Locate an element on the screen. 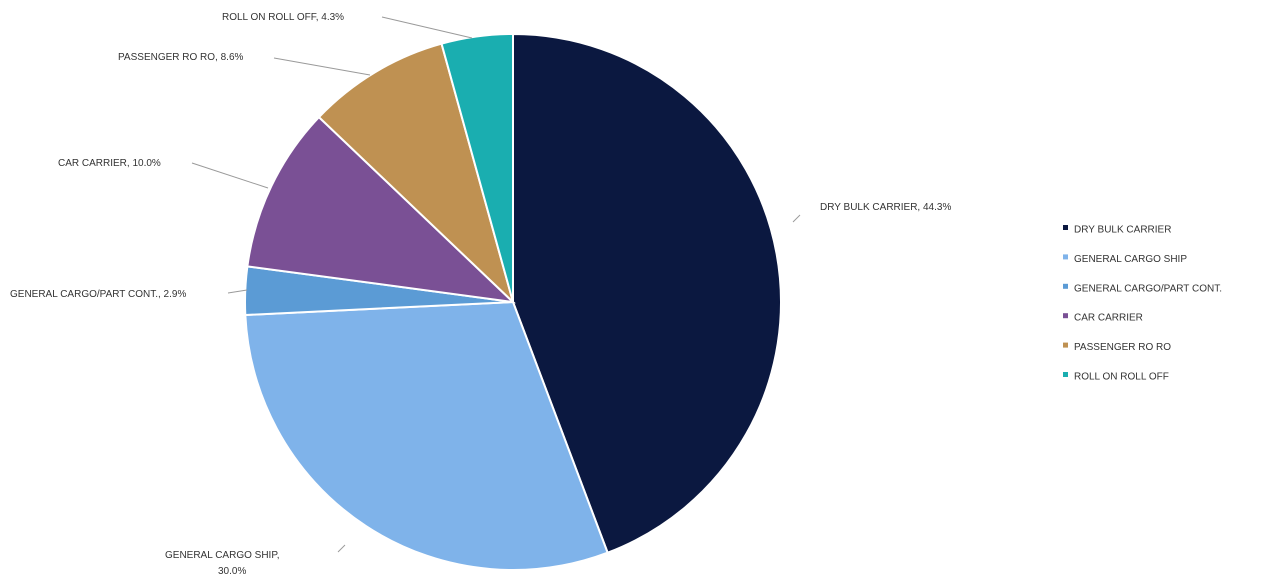  pie-slice-passenger-ro-ro is located at coordinates (416, 174).